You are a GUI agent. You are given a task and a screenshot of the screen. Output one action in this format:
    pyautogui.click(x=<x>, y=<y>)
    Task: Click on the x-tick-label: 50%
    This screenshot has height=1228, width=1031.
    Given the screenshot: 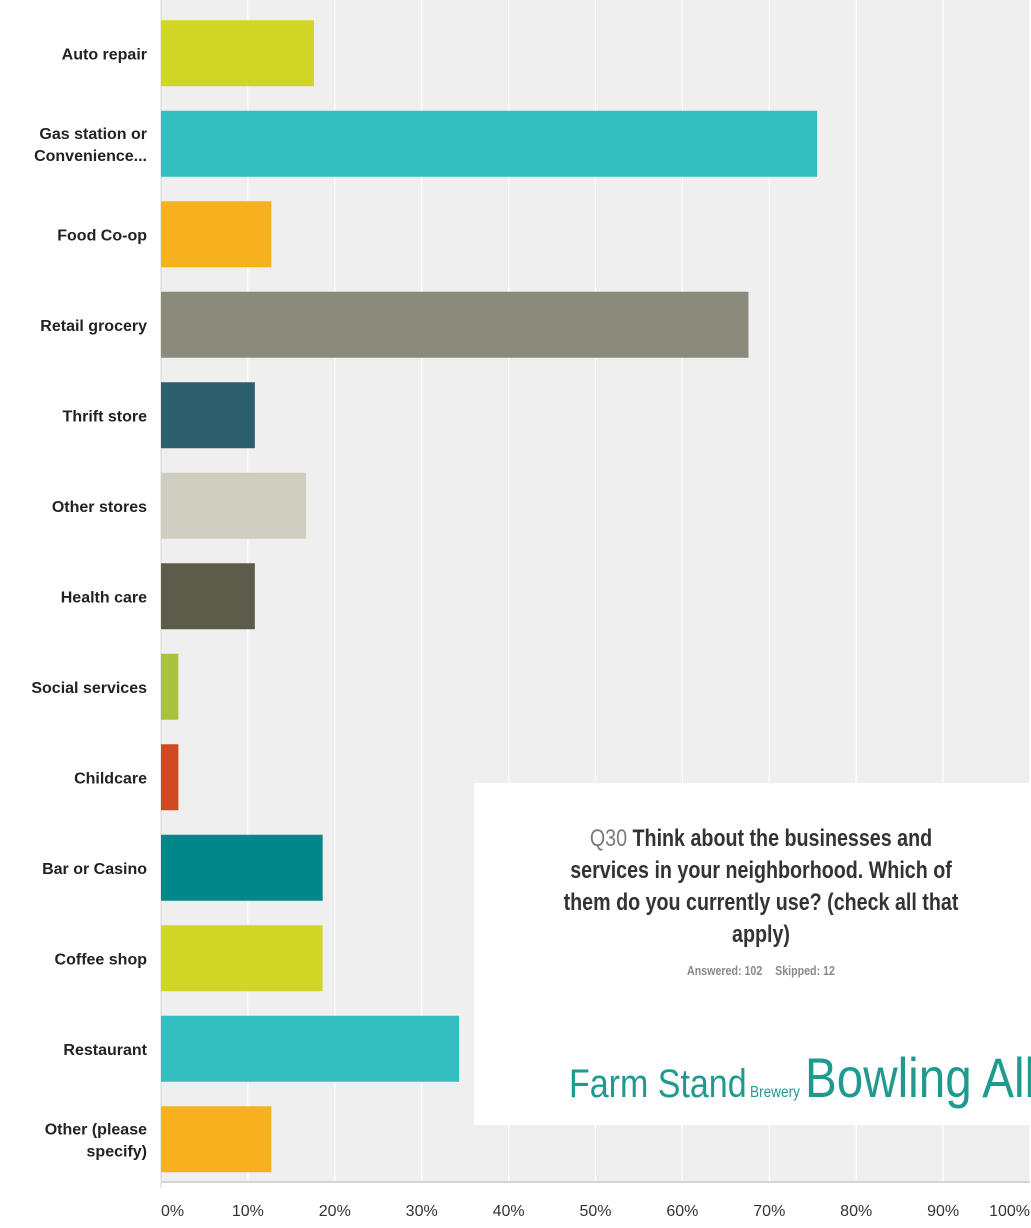 What is the action you would take?
    pyautogui.click(x=595, y=1211)
    